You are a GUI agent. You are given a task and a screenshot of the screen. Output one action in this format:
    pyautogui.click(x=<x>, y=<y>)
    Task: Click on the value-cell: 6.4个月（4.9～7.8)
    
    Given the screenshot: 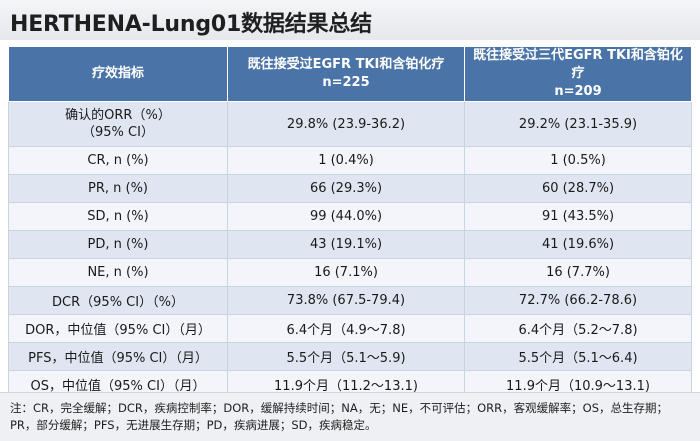 What is the action you would take?
    pyautogui.click(x=346, y=328)
    